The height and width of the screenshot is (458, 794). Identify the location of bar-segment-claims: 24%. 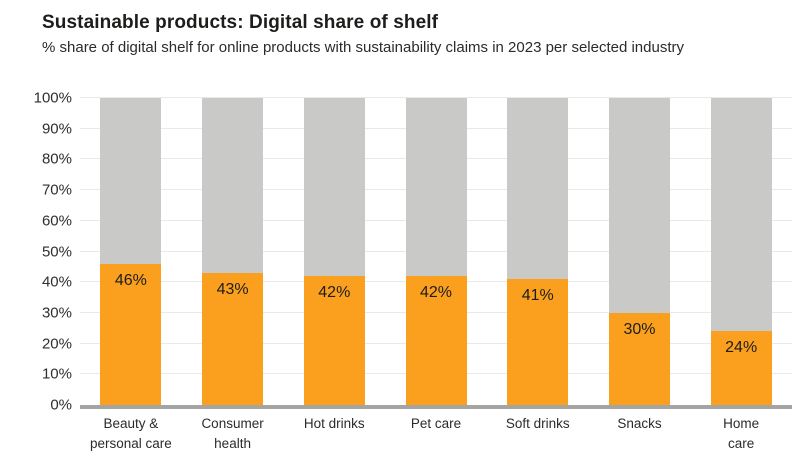
(741, 368).